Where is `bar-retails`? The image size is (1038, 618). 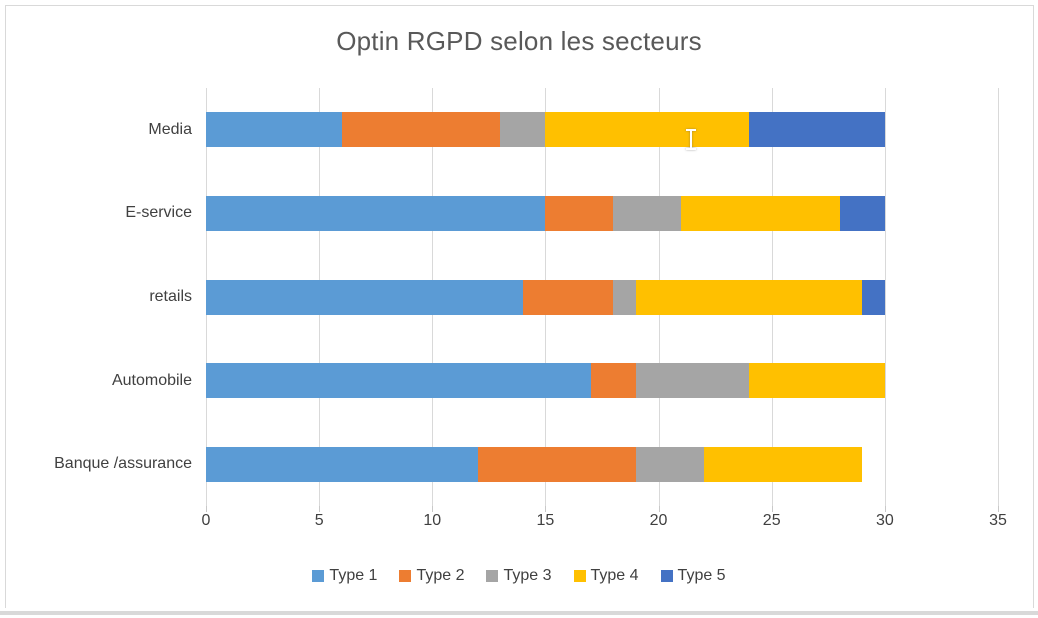
bar-retails is located at coordinates (545, 297).